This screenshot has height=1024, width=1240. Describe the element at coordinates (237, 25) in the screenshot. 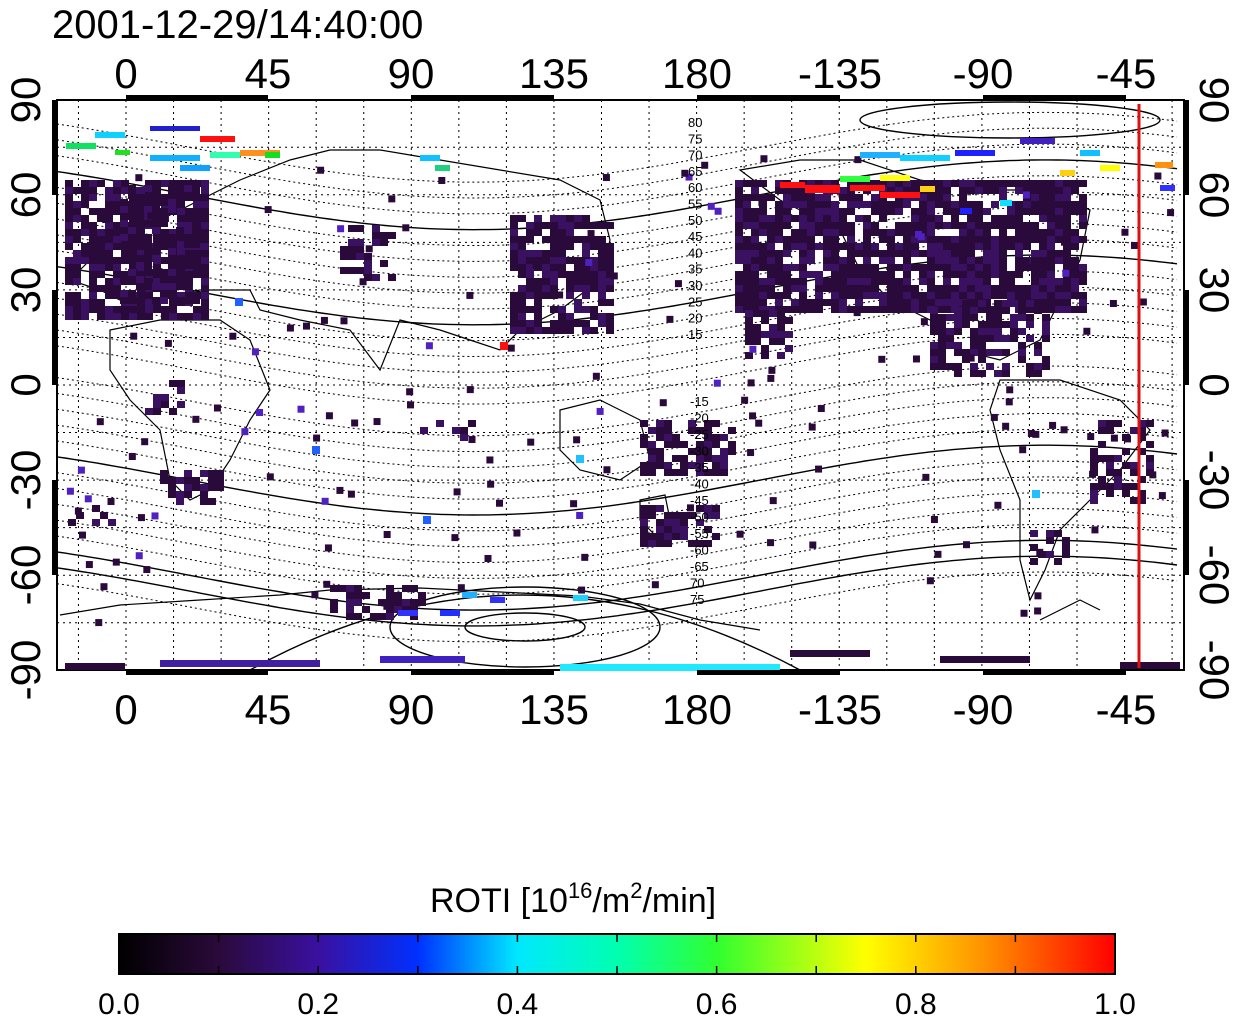

I see `timestamp-title: 2001-12-29/14:40:00` at that location.